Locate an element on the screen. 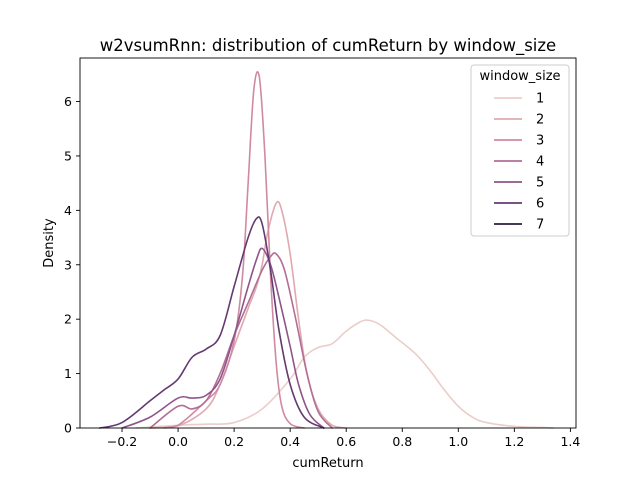  legend-frame is located at coordinates (520, 150).